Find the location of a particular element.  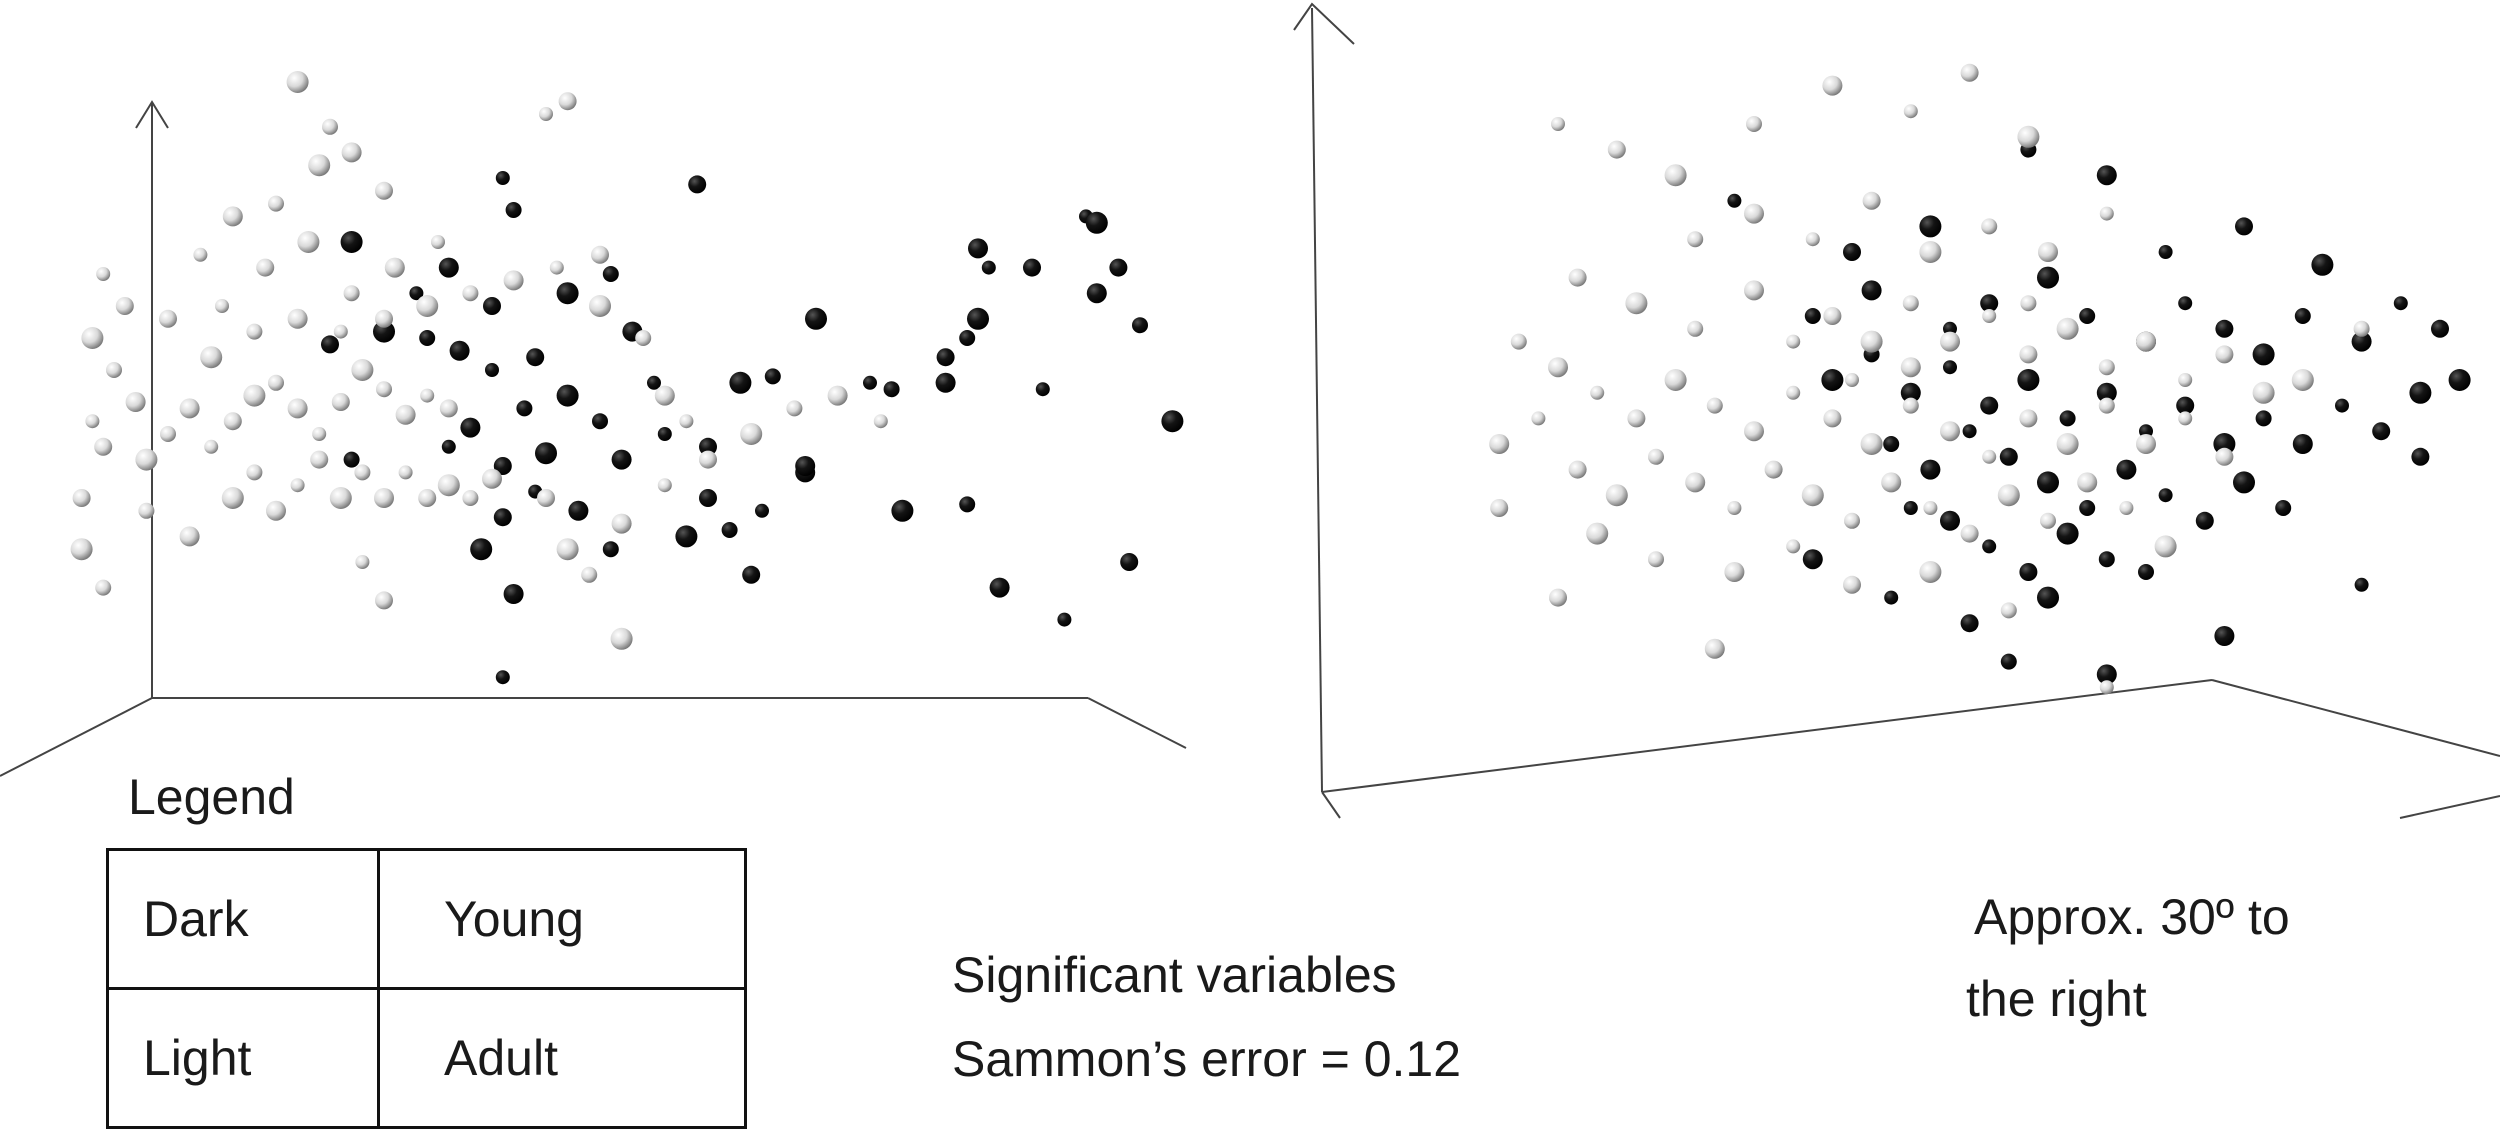

legend-row-2: Light Adult is located at coordinates (426, 1058).